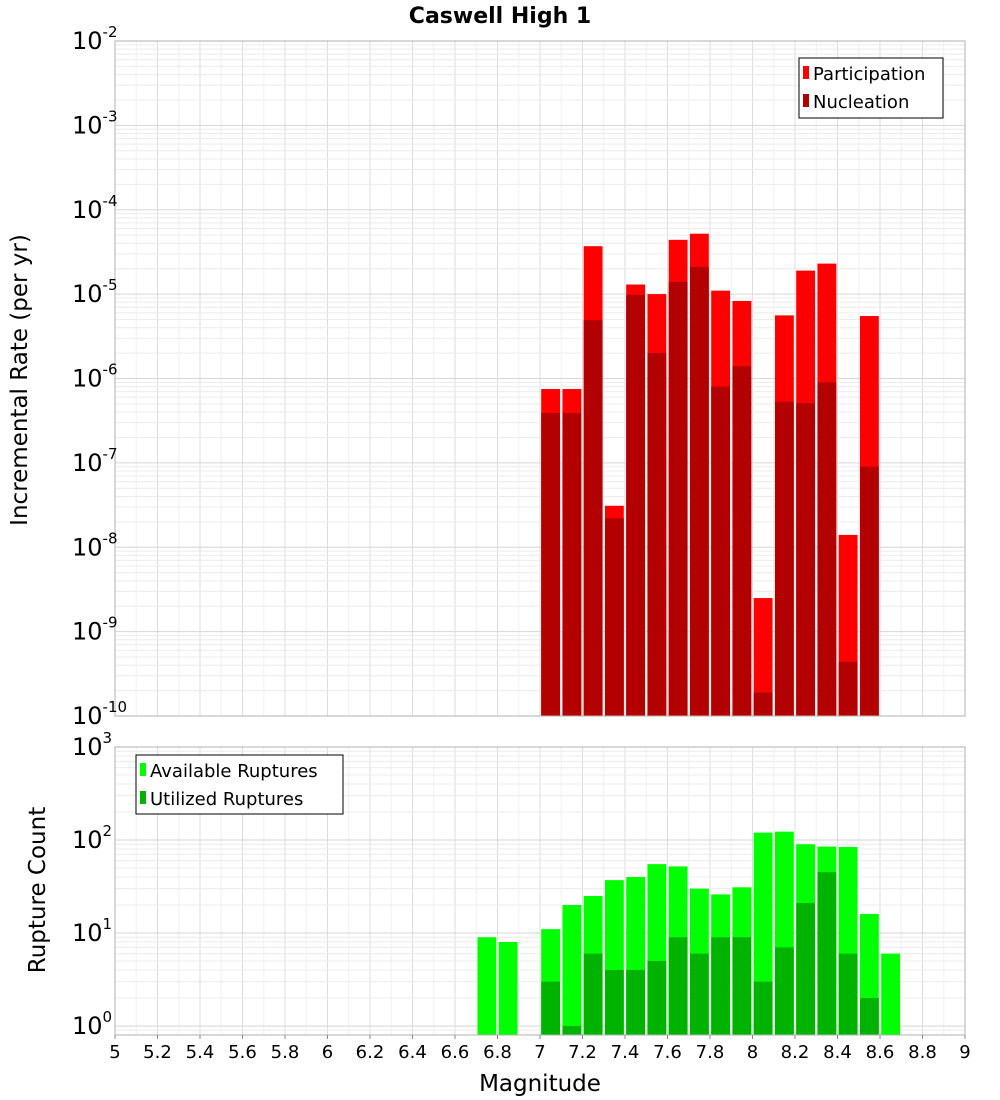  Describe the element at coordinates (964, 1052) in the screenshot. I see `x-tick-label: 9` at that location.